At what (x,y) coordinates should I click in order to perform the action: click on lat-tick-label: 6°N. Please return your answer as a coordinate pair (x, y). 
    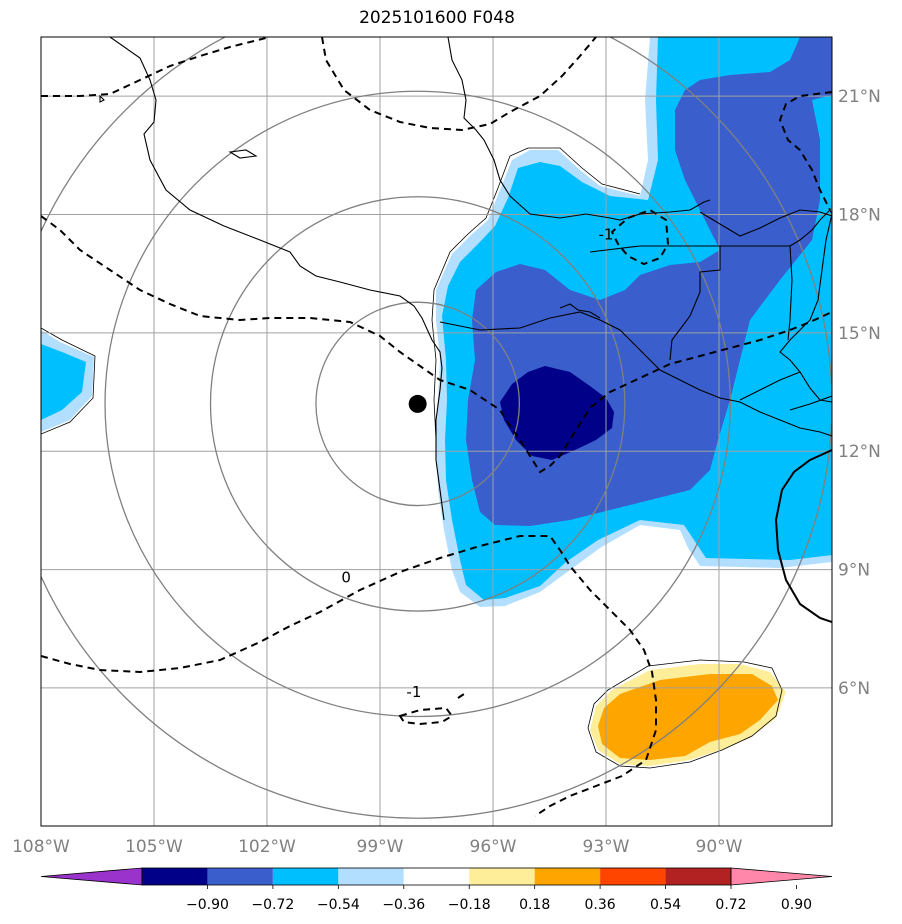
    Looking at the image, I should click on (854, 689).